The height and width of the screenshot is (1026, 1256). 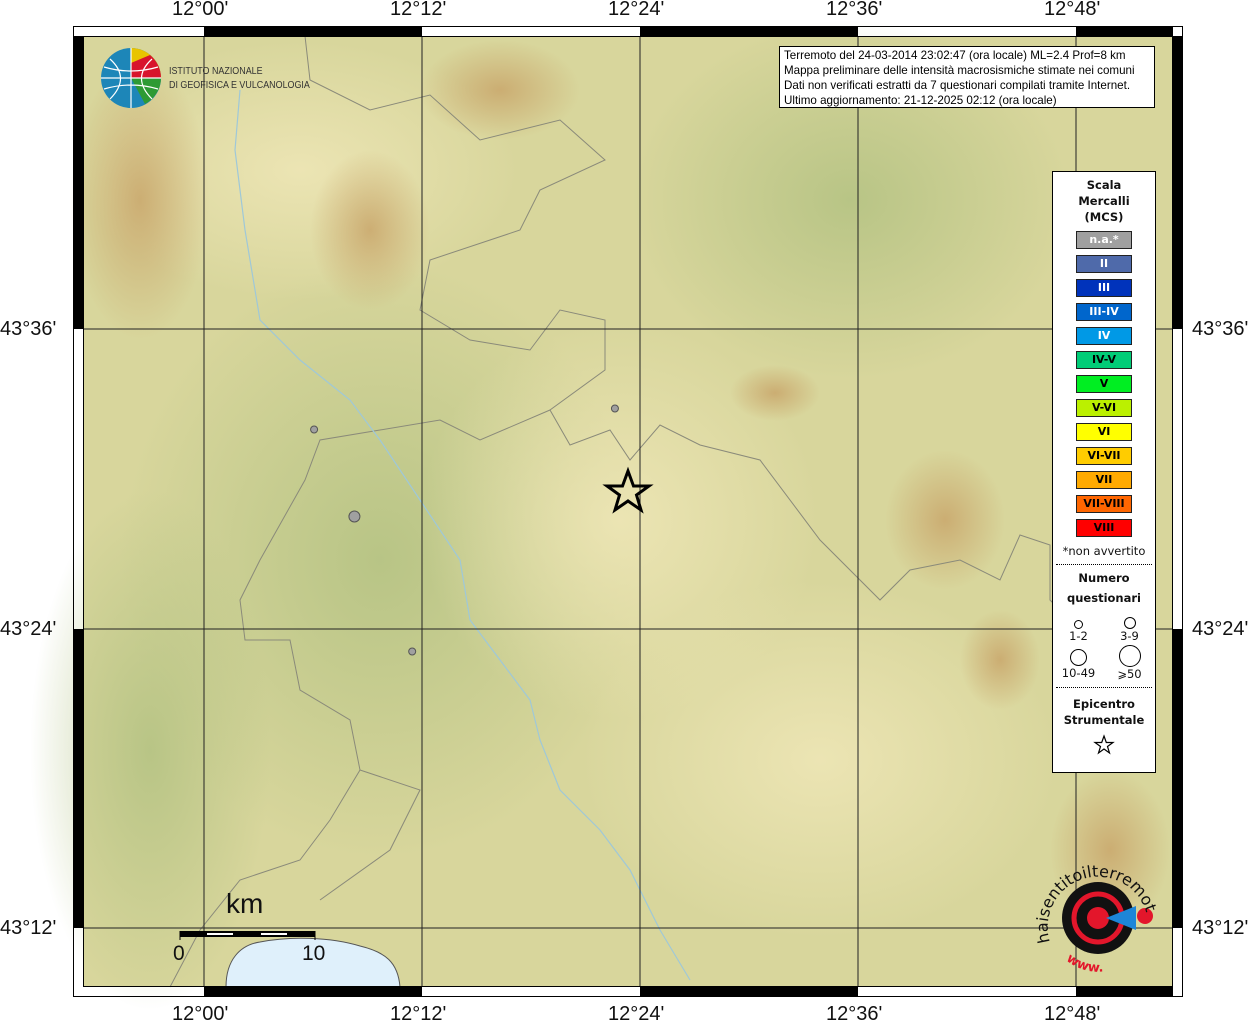 What do you see at coordinates (1104, 360) in the screenshot?
I see `intensity-swatch: IV-V` at bounding box center [1104, 360].